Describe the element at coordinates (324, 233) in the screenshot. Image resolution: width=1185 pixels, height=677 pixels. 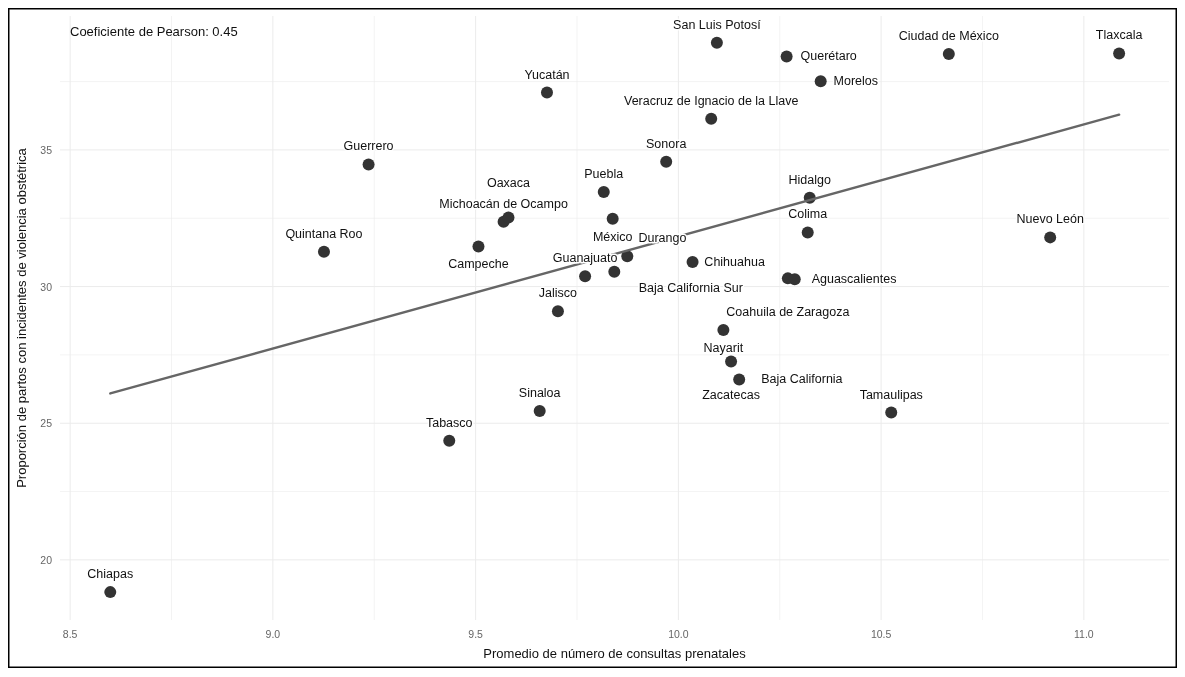
I see `annotation: Quintana Roo` at that location.